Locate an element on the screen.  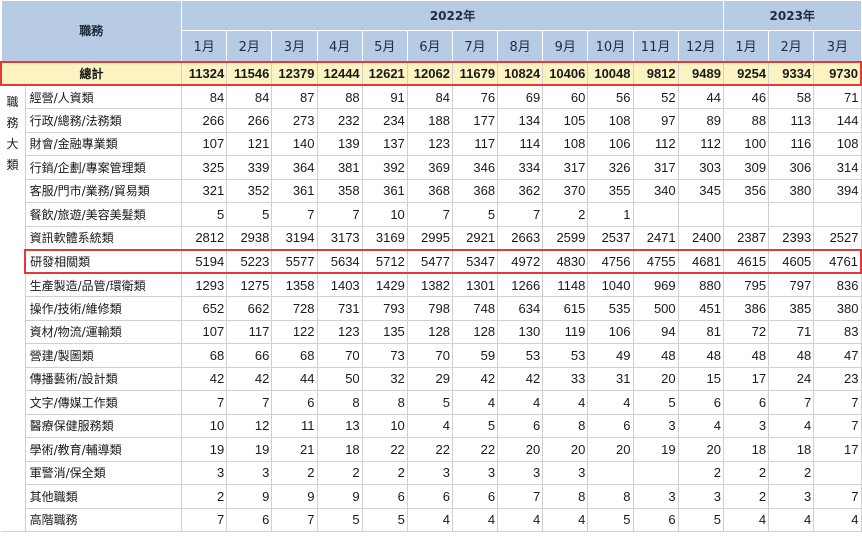
table-cell: 317 is located at coordinates (656, 167).